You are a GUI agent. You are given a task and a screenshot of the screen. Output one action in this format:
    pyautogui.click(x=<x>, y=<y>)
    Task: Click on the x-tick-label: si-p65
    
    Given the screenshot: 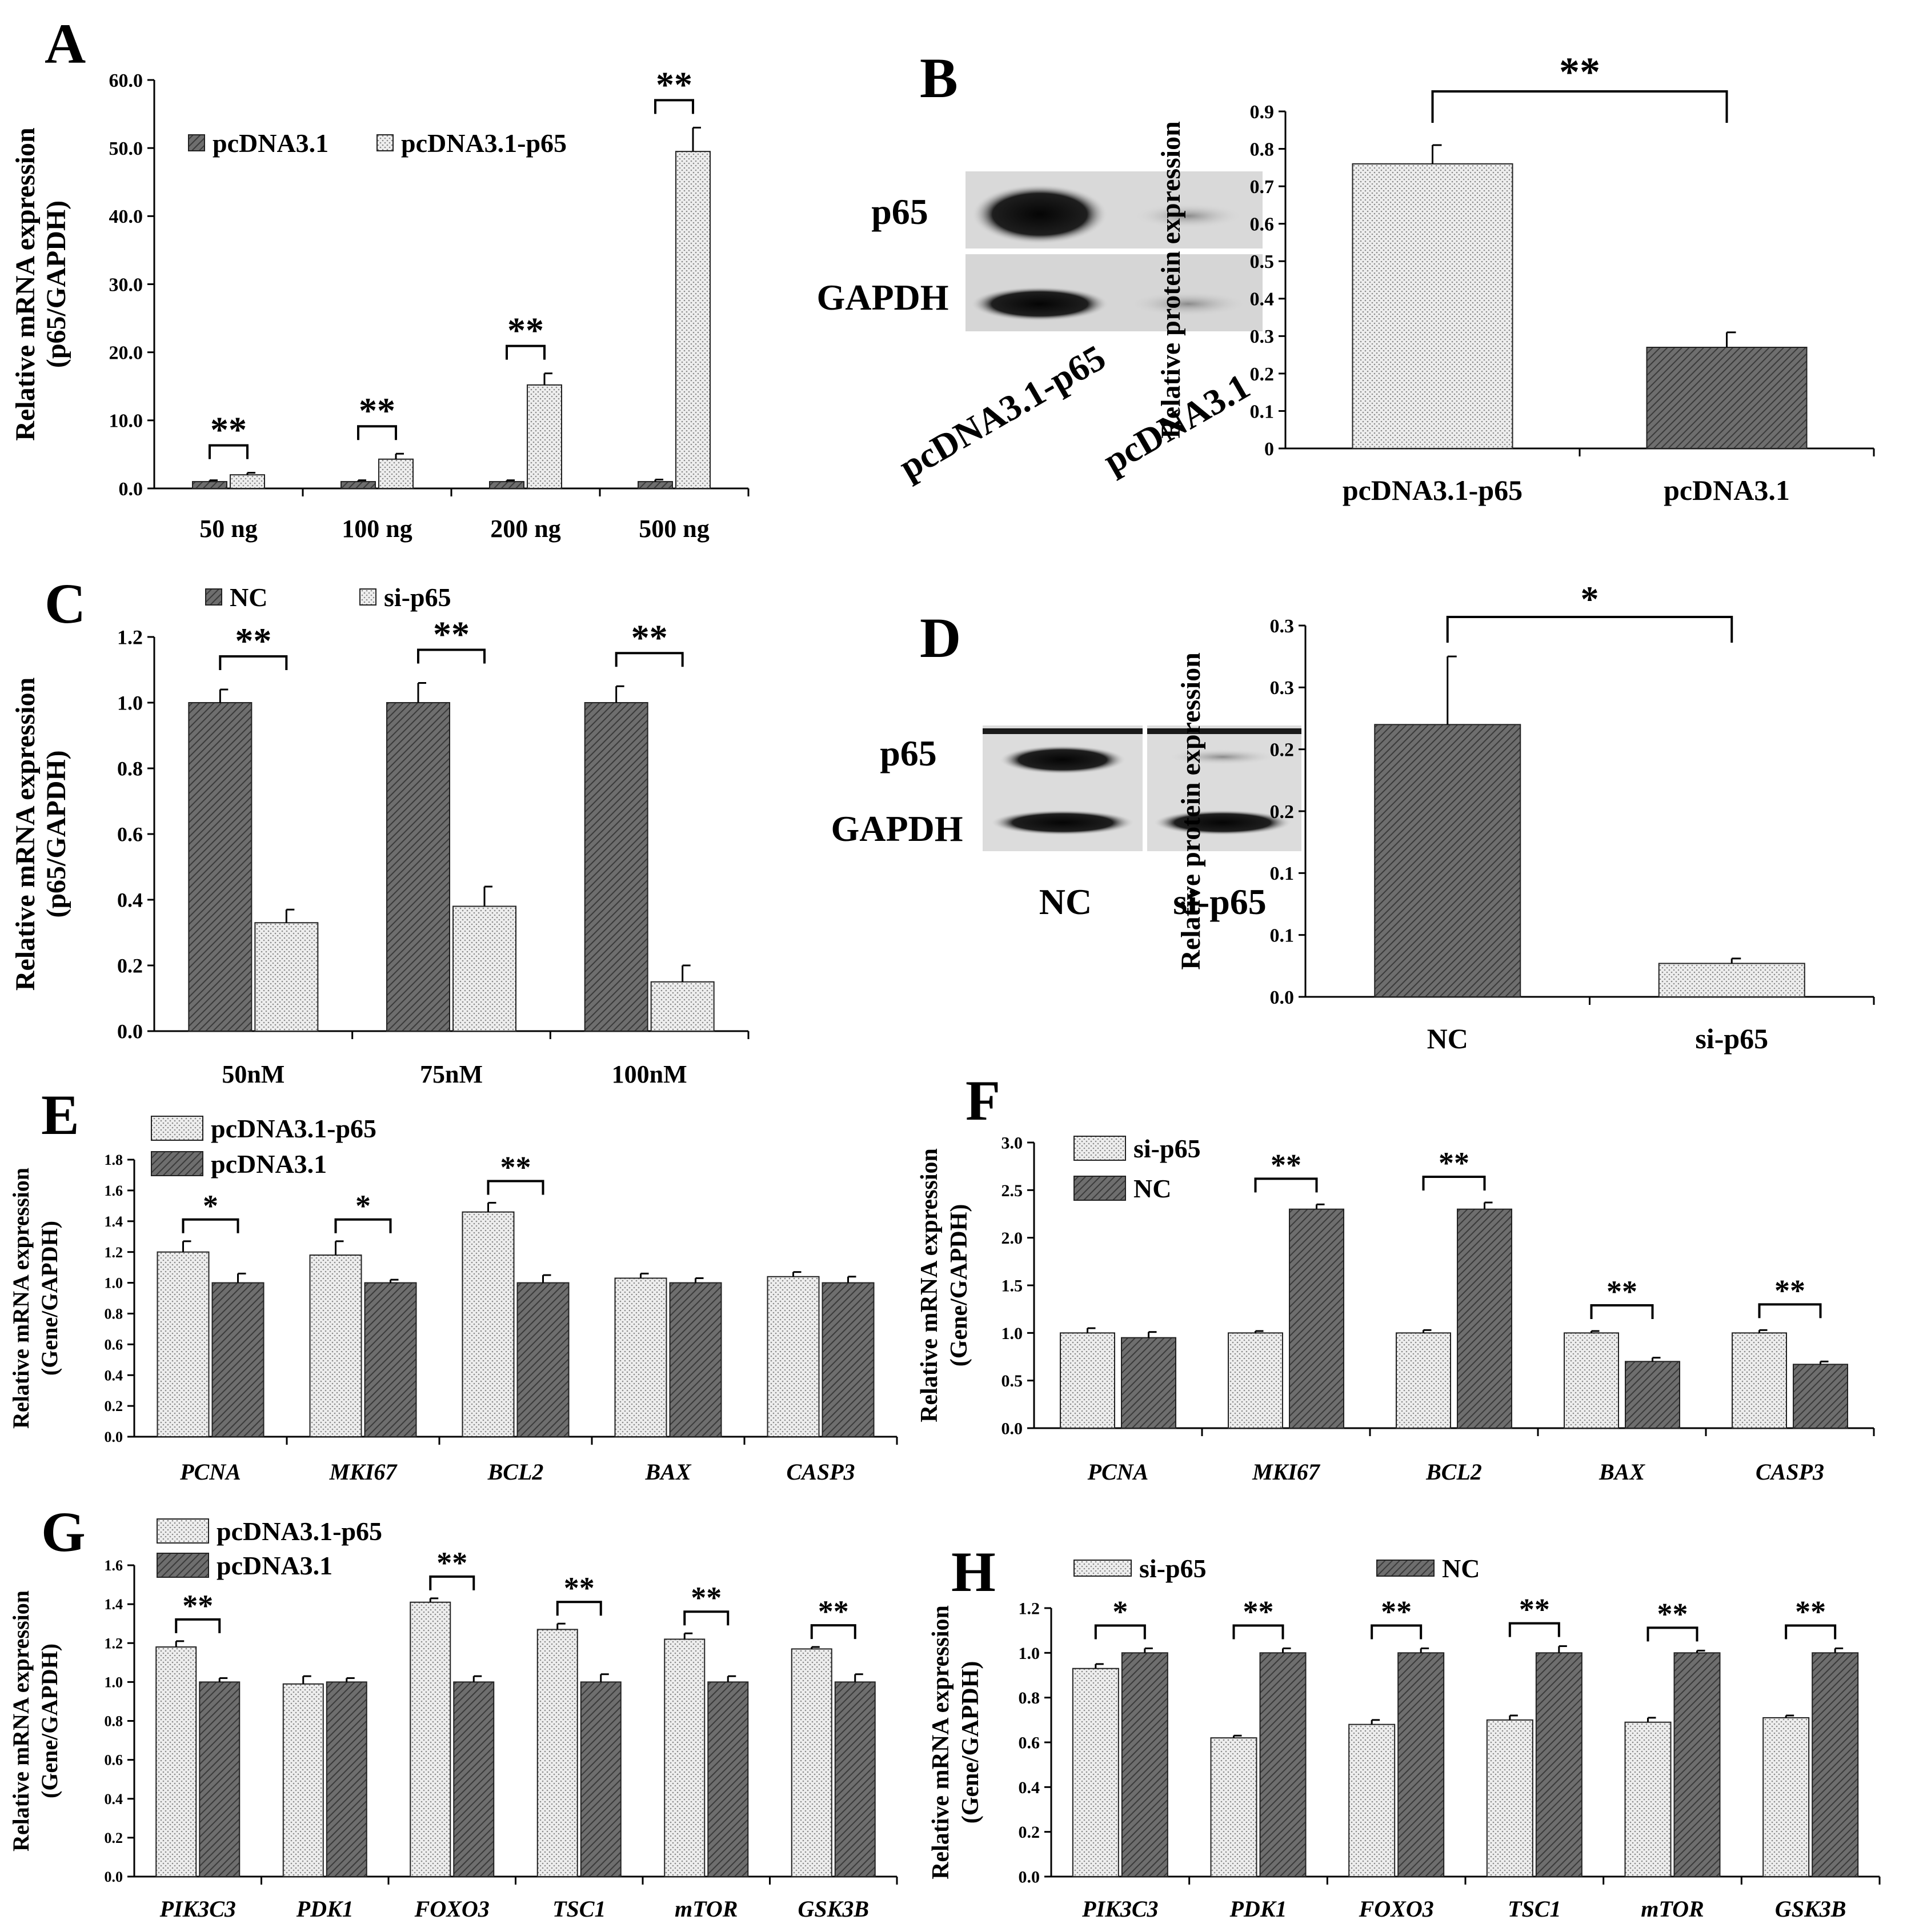 What is the action you would take?
    pyautogui.click(x=1731, y=1039)
    